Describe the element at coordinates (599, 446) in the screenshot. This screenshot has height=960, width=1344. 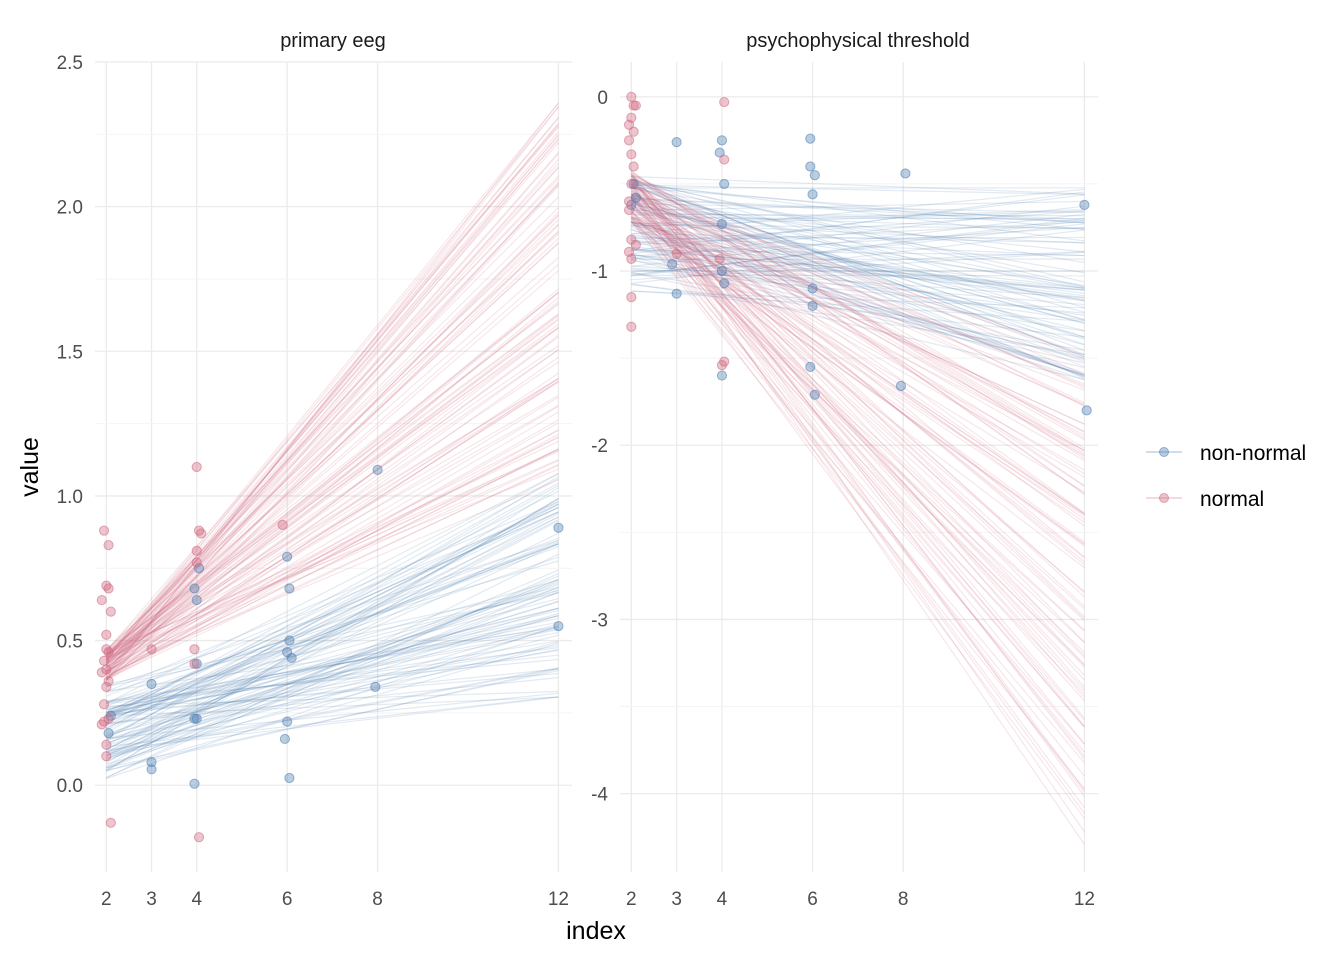
I see `y-tick-label: -2` at that location.